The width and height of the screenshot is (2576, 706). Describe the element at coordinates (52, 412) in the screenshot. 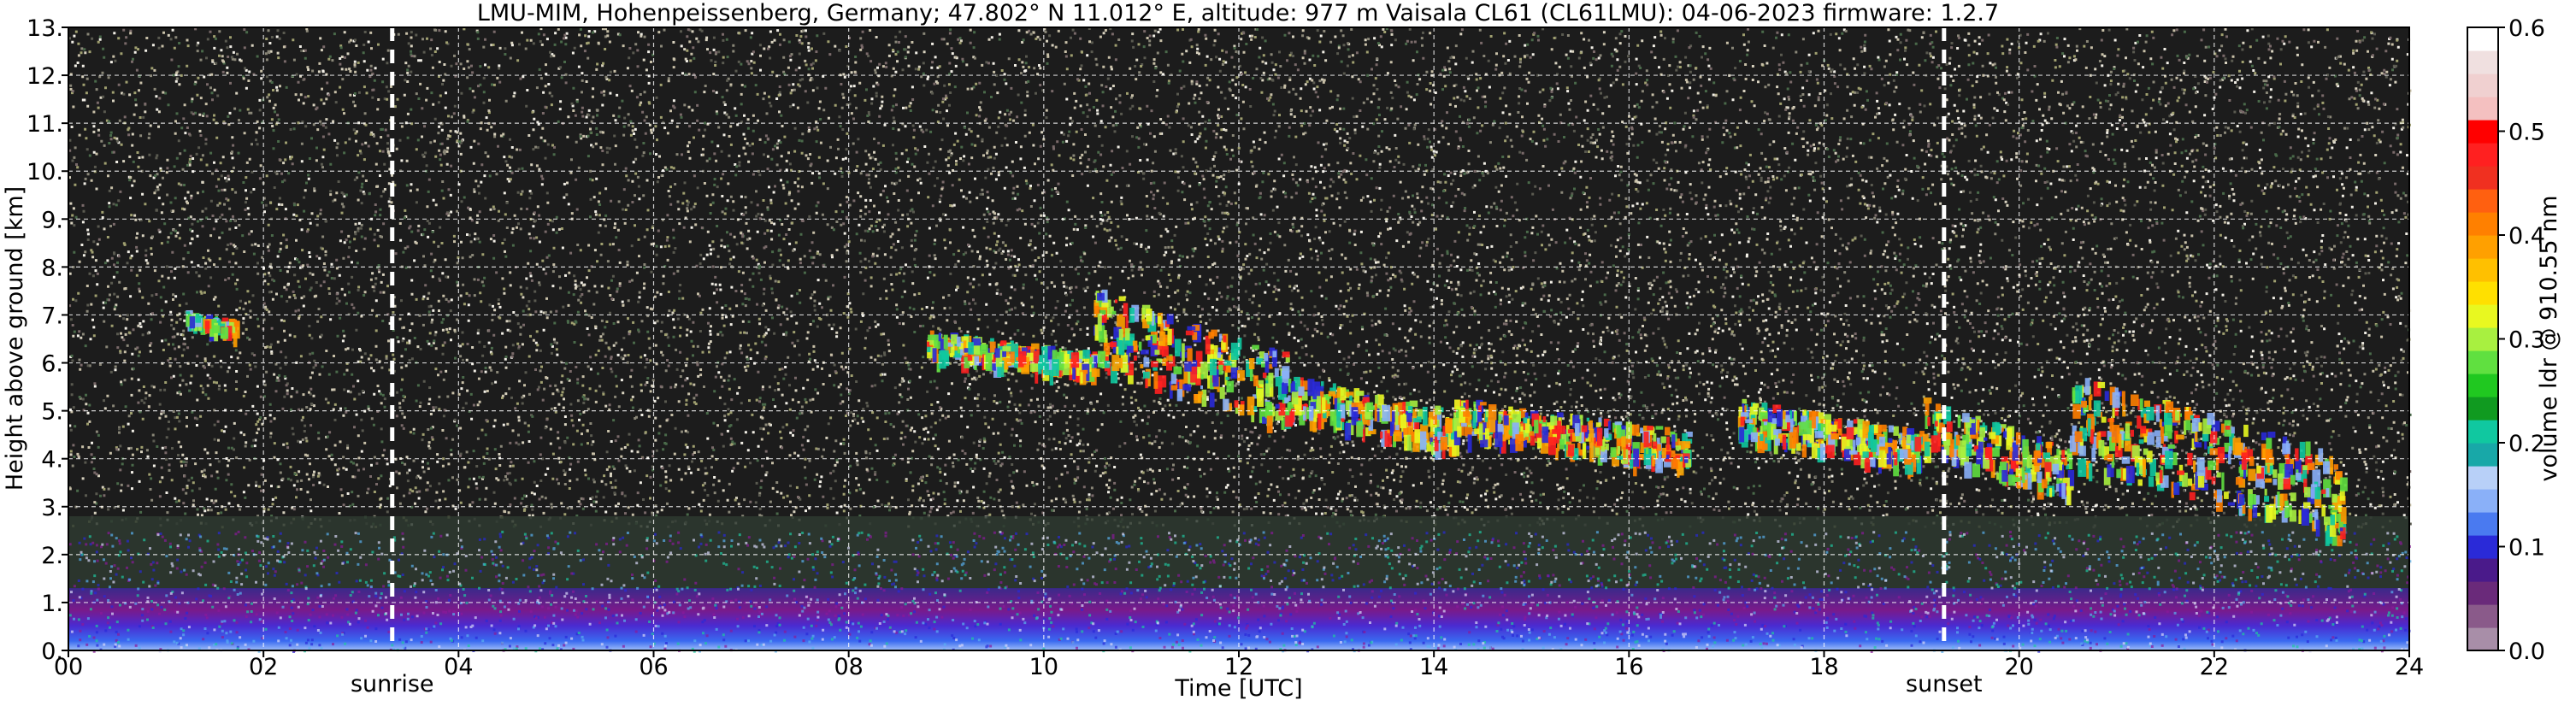

I see `y-tick-label: 5.` at that location.